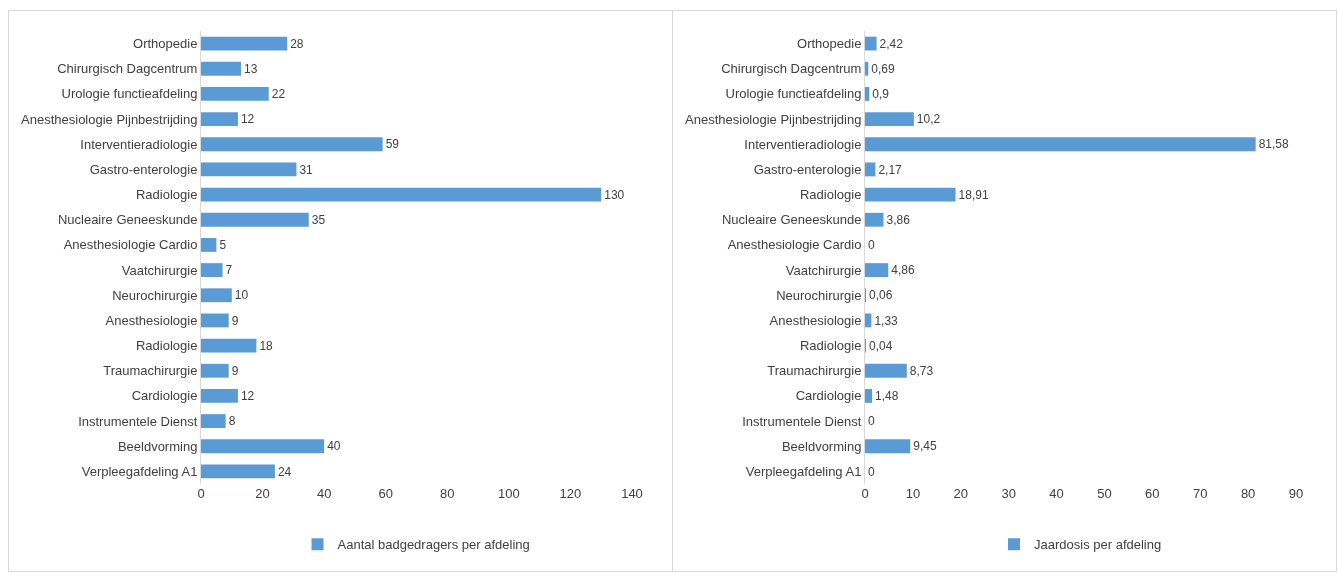 The height and width of the screenshot is (574, 1339). I want to click on y-tick-label: Orthopedie, so click(829, 44).